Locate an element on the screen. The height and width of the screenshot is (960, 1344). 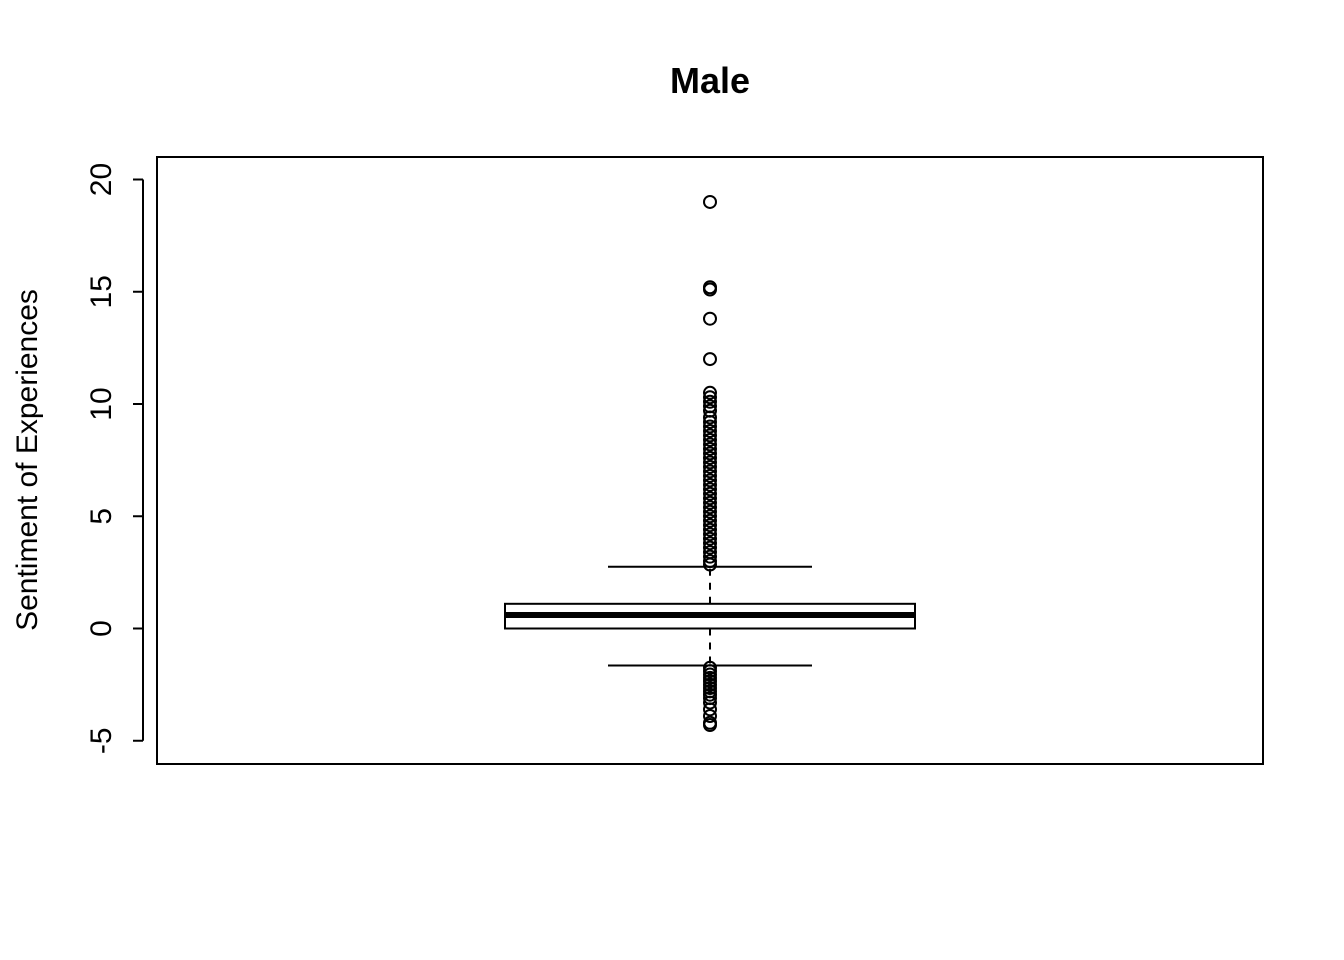
y-tick-label: 5 is located at coordinates (101, 516).